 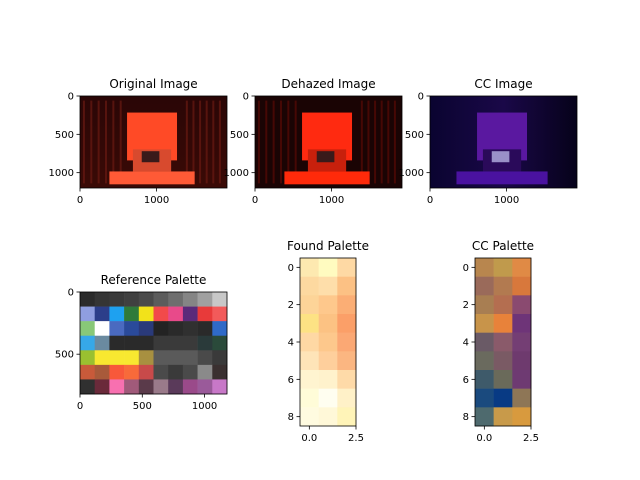 What do you see at coordinates (506, 200) in the screenshot?
I see `x-tick-label: 1000` at bounding box center [506, 200].